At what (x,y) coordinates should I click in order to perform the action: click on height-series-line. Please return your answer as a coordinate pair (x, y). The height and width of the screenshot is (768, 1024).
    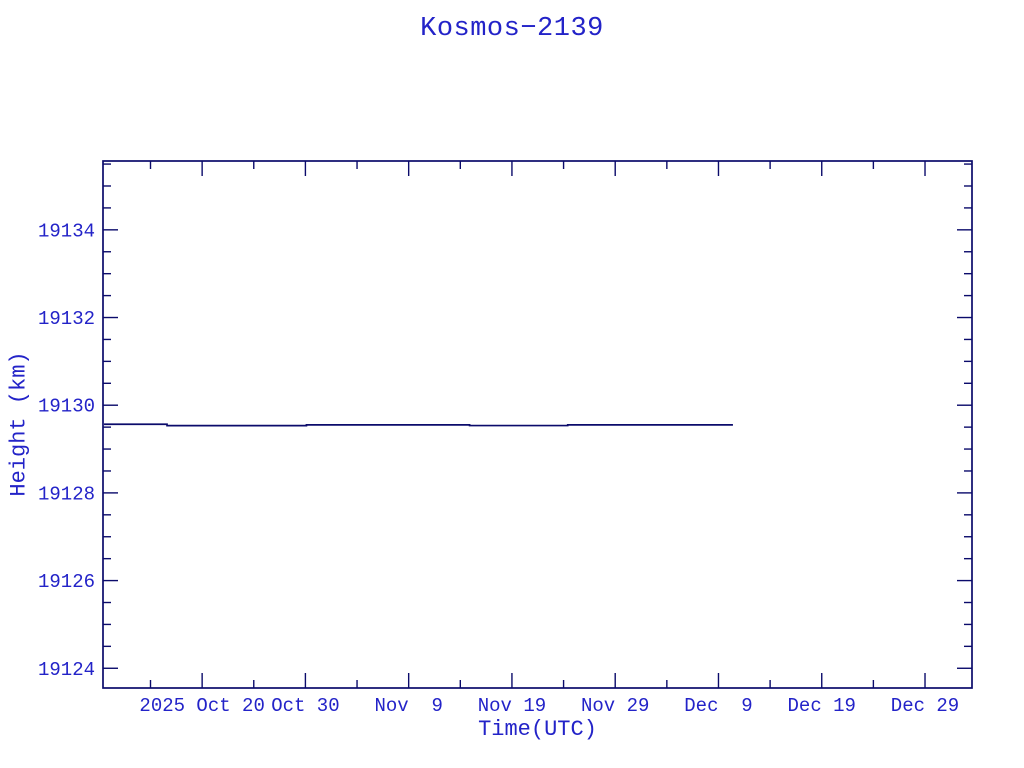
    Looking at the image, I should click on (418, 425).